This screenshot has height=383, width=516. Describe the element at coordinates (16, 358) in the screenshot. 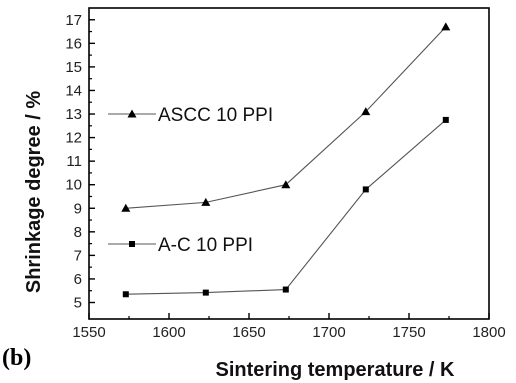

I see `panel-label: (b)` at that location.